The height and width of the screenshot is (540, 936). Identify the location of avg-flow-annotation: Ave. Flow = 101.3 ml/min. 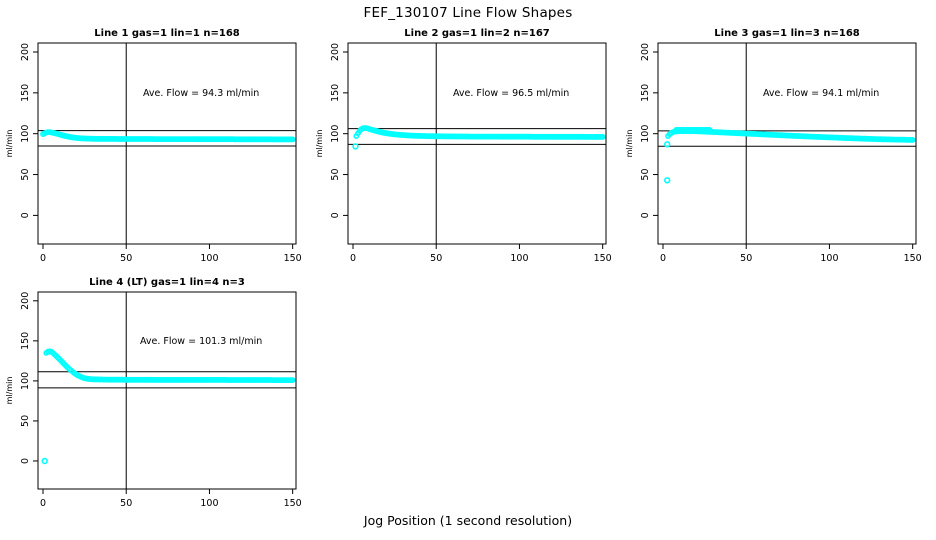
(201, 341).